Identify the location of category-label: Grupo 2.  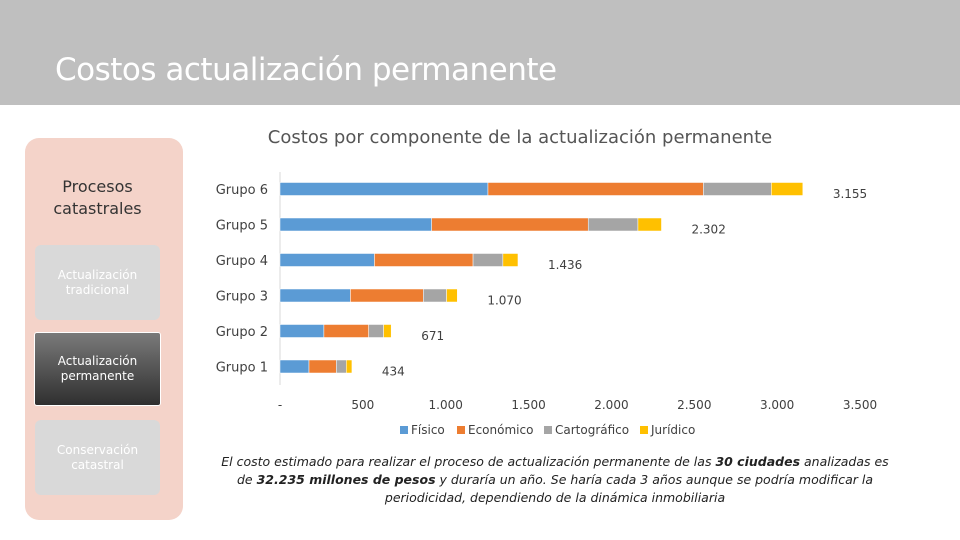
(242, 332).